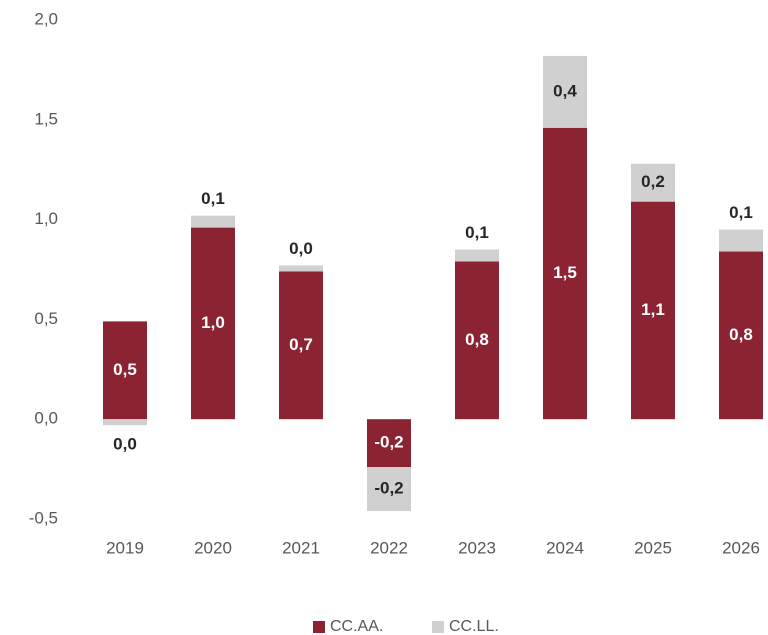 This screenshot has width=768, height=635. I want to click on value-label: 0,2, so click(653, 181).